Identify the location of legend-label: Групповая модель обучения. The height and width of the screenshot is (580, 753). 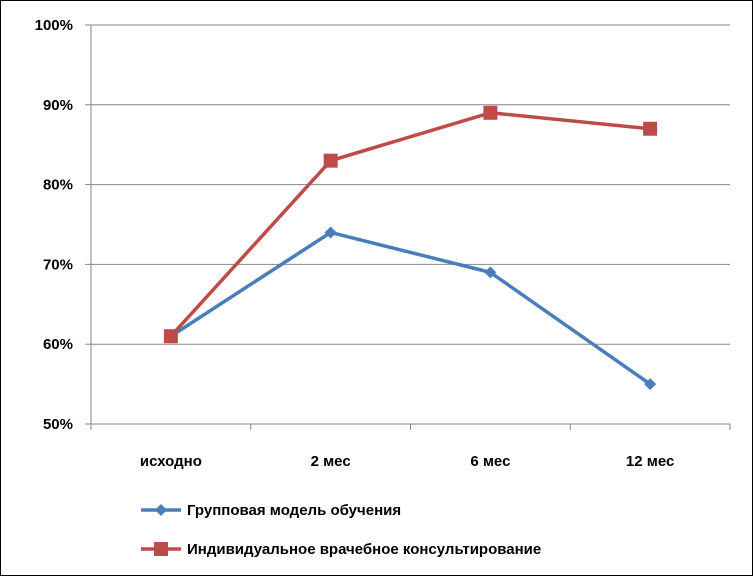
(294, 510).